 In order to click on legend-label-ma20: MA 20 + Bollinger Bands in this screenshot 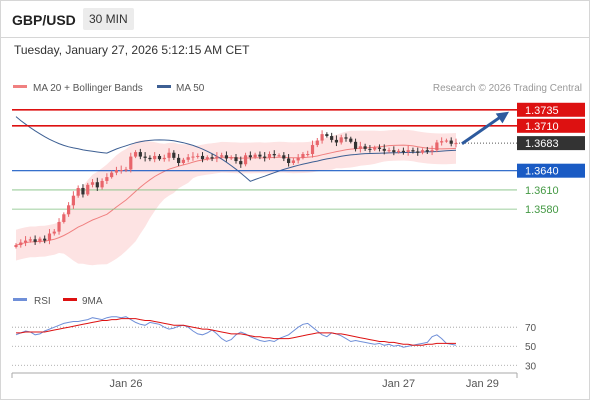, I will do `click(88, 88)`.